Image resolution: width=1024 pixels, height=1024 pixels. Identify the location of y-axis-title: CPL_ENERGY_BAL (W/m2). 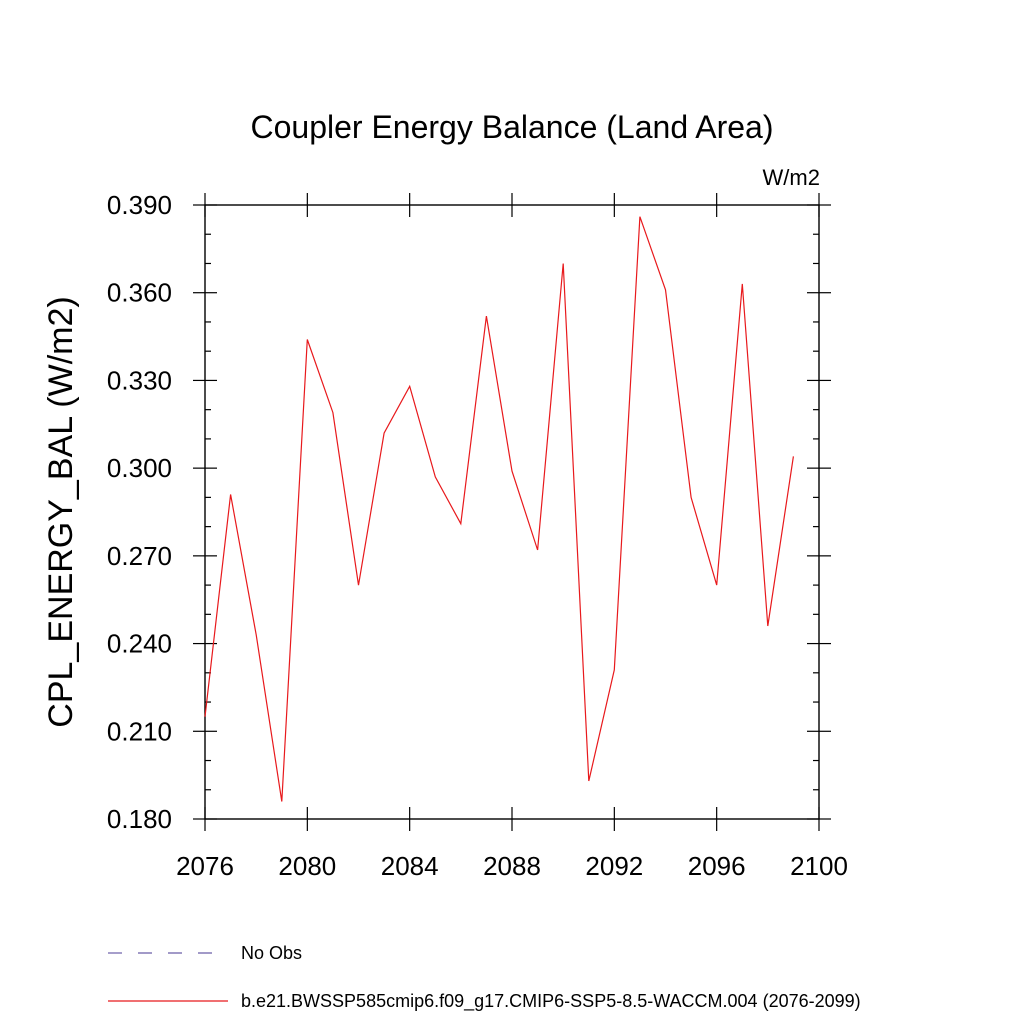
(61, 511).